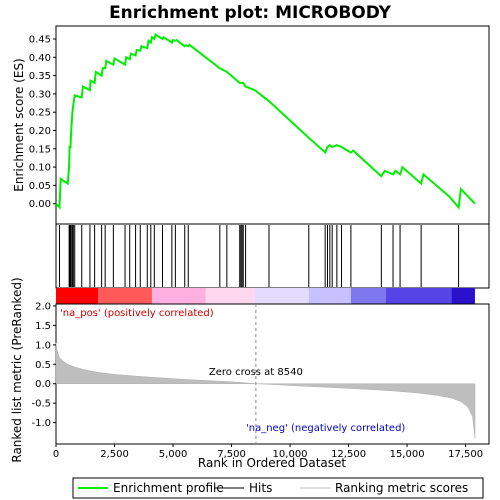 The image size is (500, 500). I want to click on x-tick-label: 0, so click(56, 454).